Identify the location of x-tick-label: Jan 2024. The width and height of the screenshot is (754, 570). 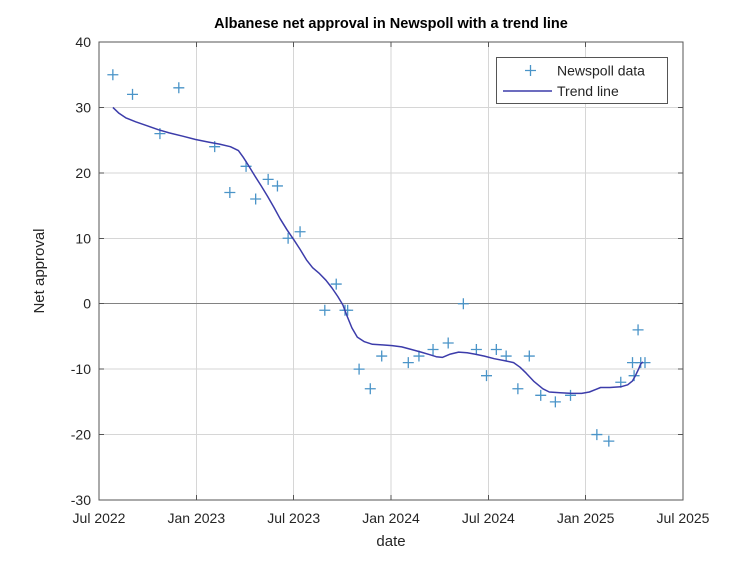
(391, 518).